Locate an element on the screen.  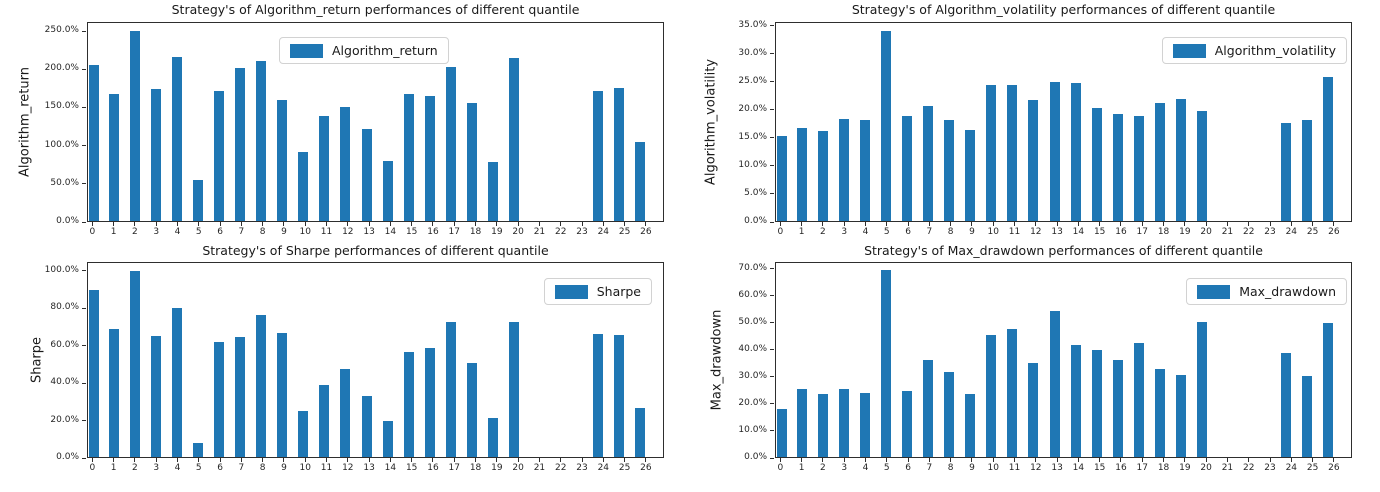
y-tick-label: 25.0% is located at coordinates (752, 80).